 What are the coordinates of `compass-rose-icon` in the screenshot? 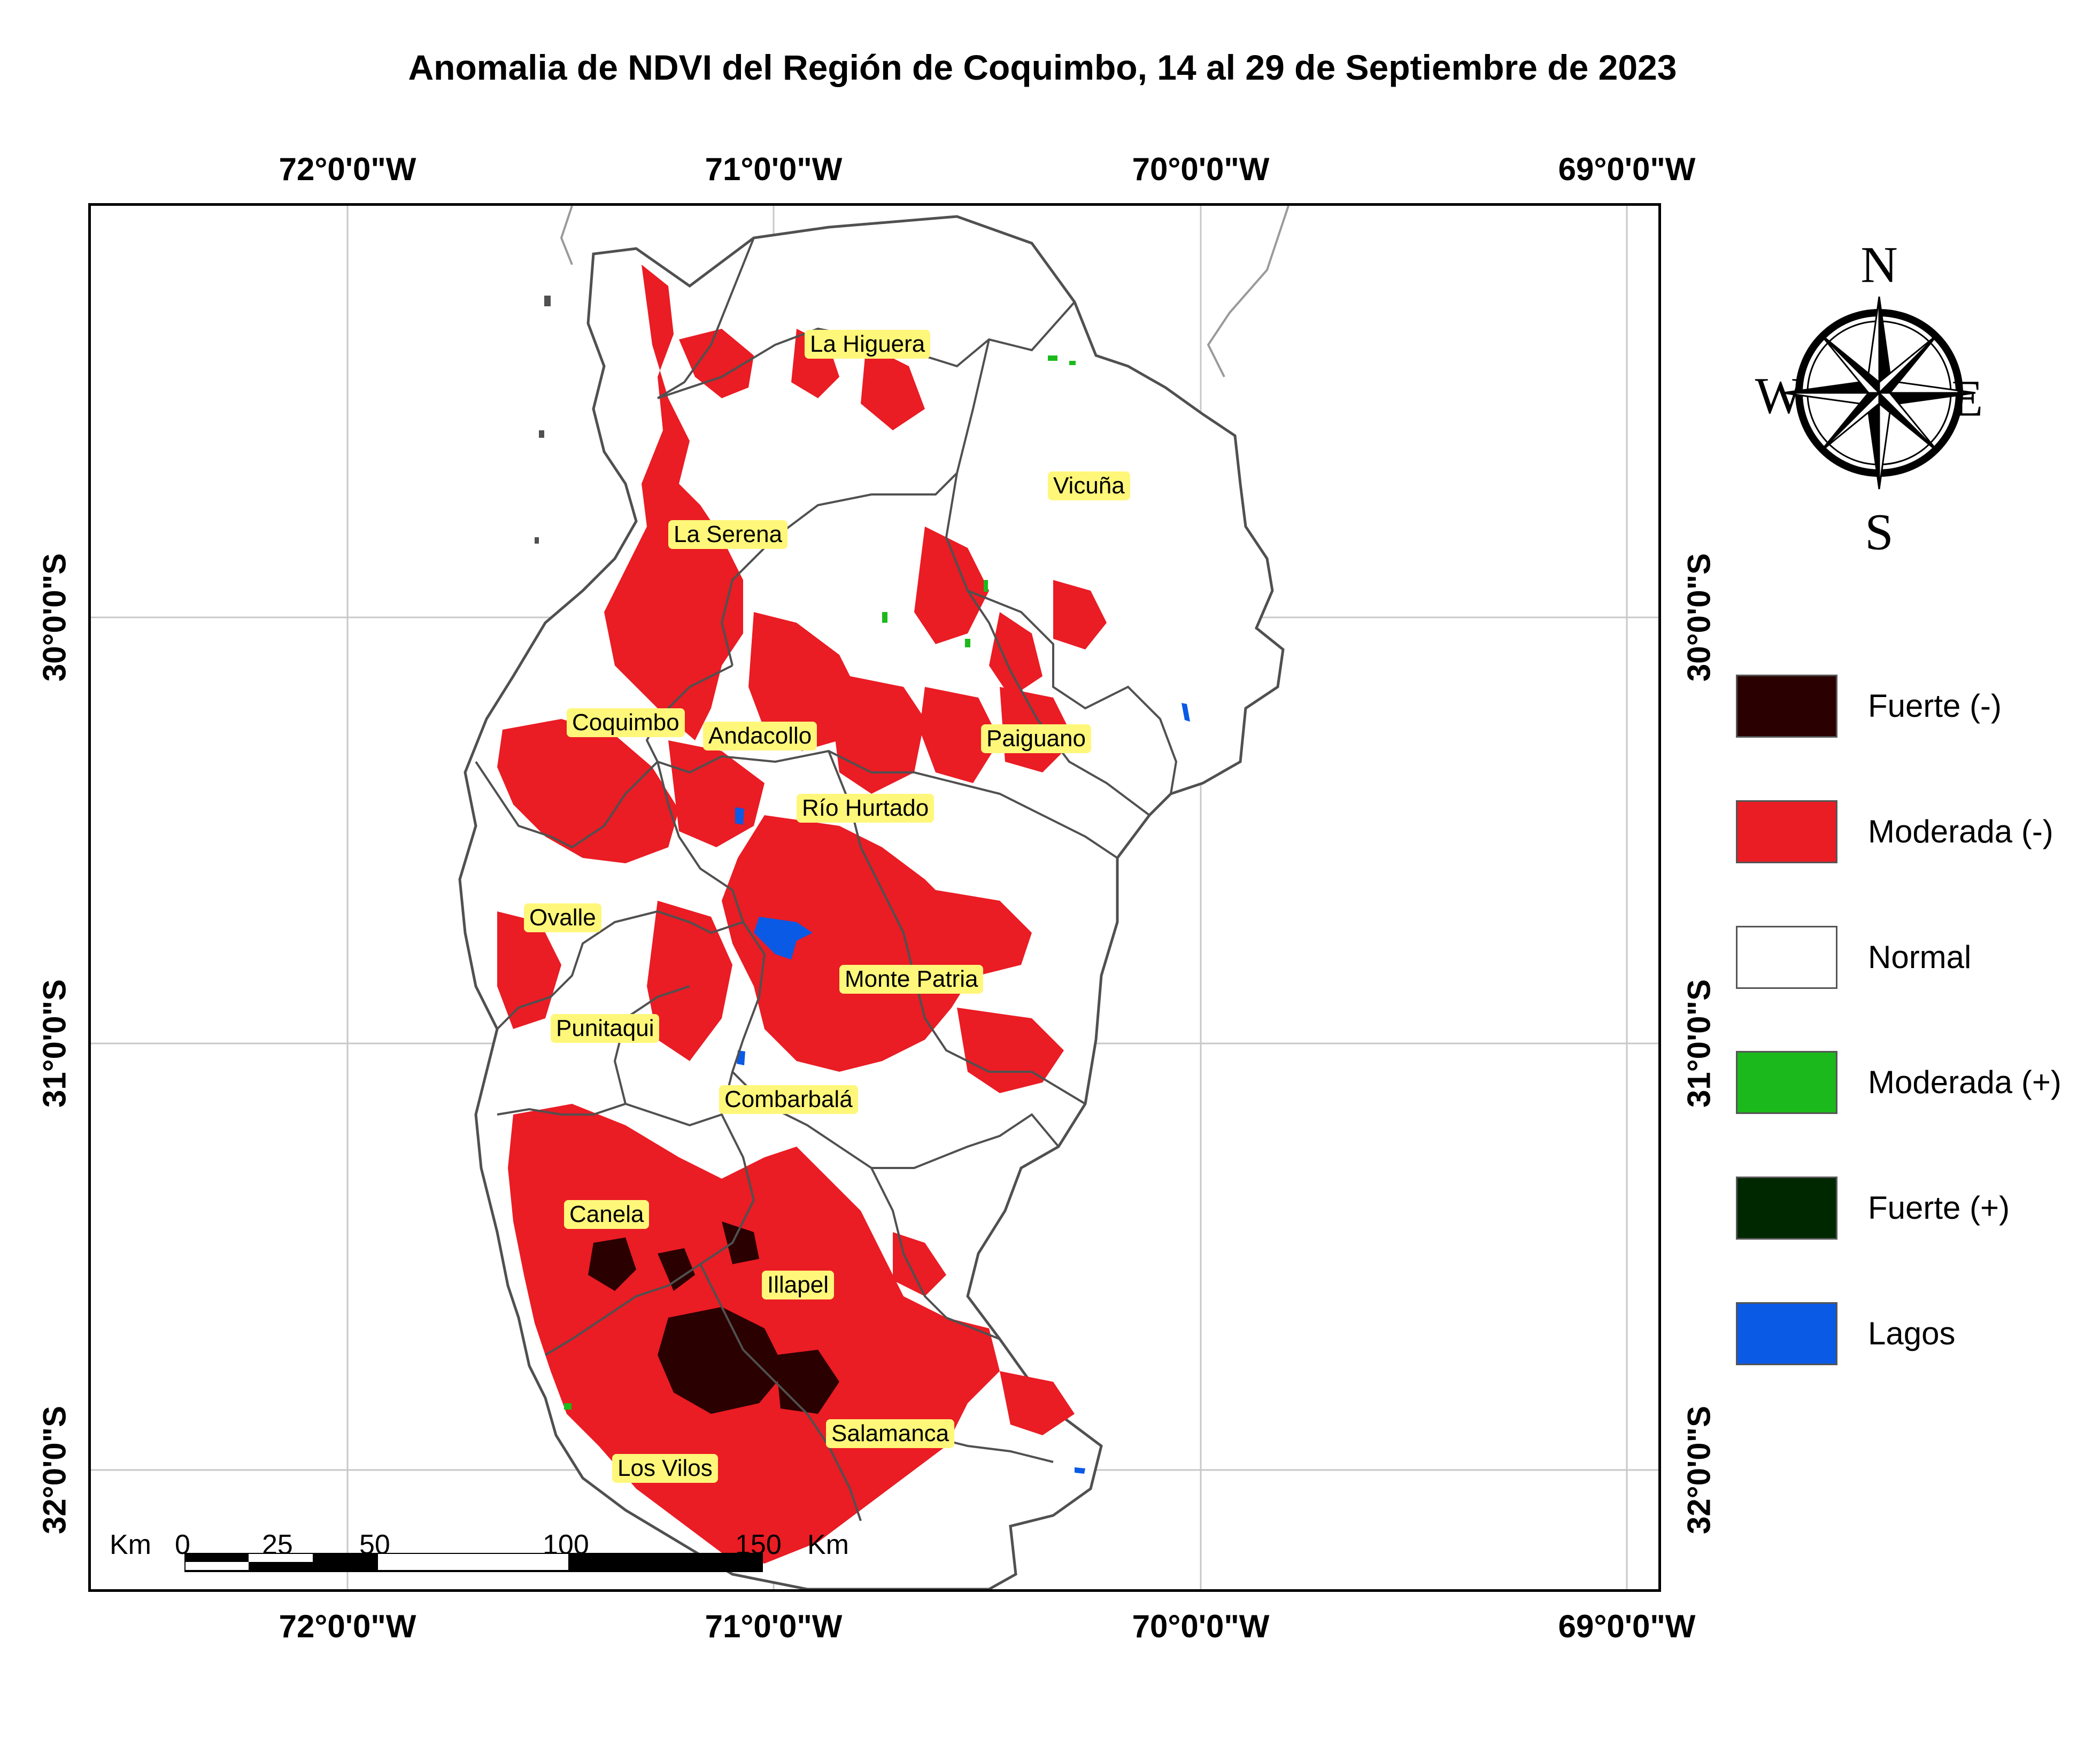 It's located at (1879, 393).